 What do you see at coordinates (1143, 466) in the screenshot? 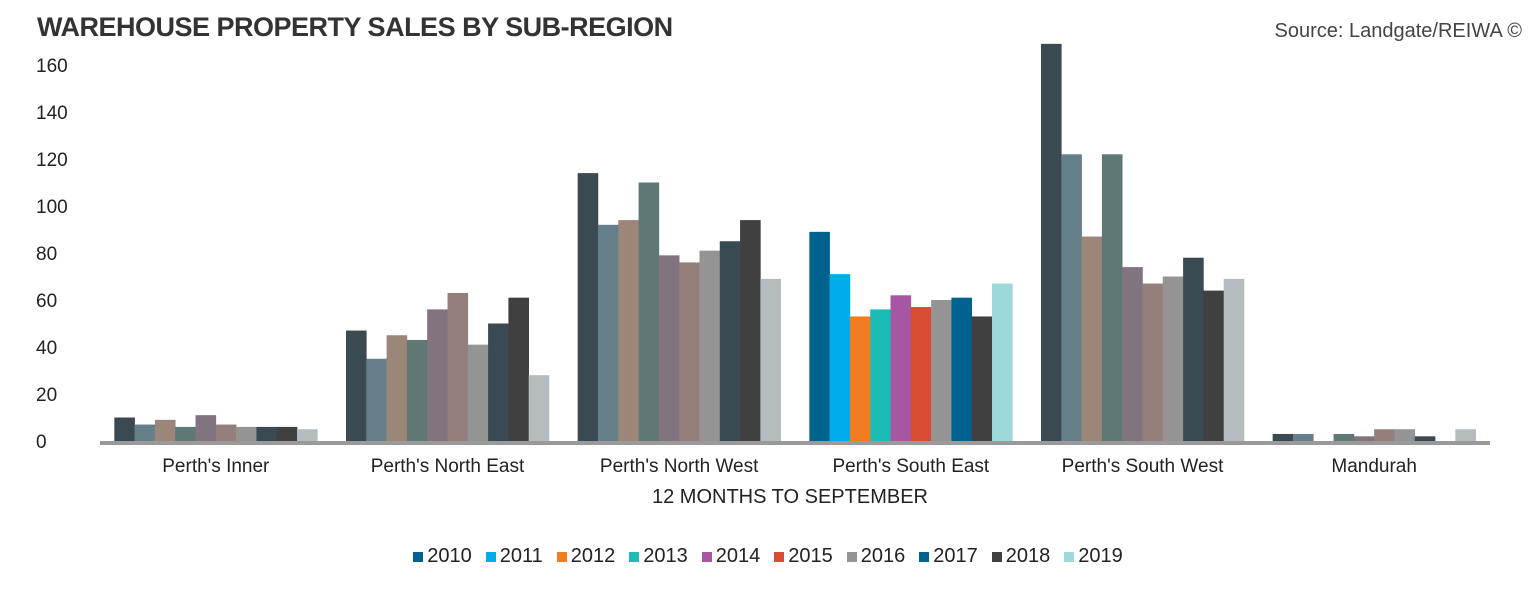
I see `x-category-label: Perth's South West` at bounding box center [1143, 466].